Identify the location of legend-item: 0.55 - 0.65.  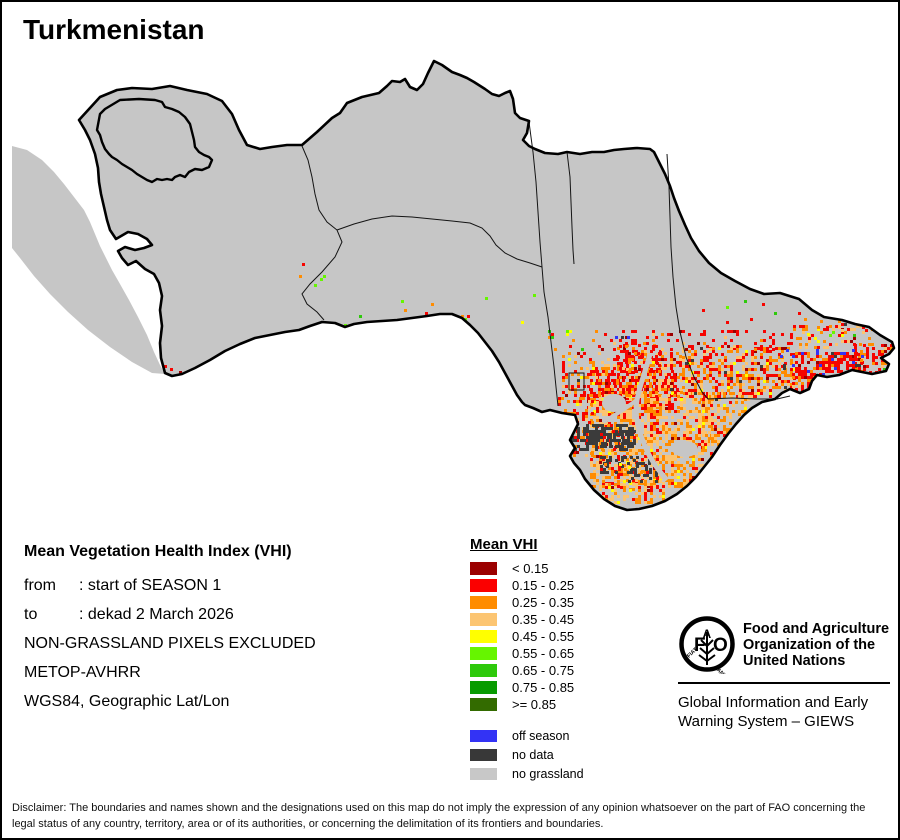
(527, 653).